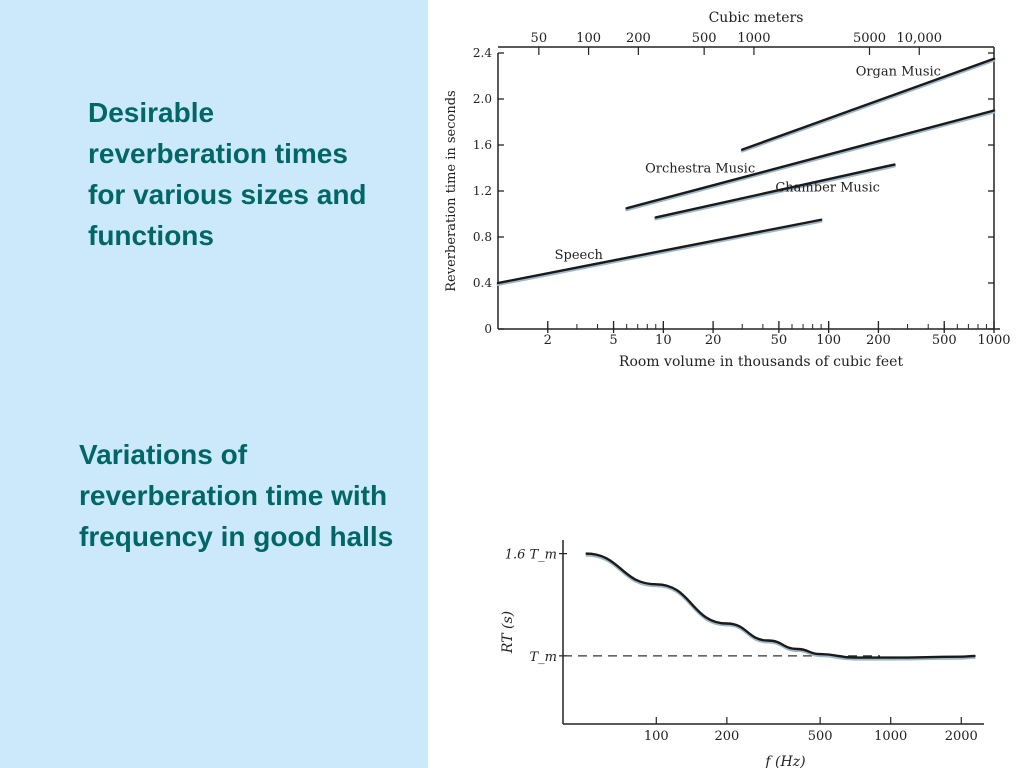 The height and width of the screenshot is (768, 1024). I want to click on chart1-series-line-speech, so click(659, 251).